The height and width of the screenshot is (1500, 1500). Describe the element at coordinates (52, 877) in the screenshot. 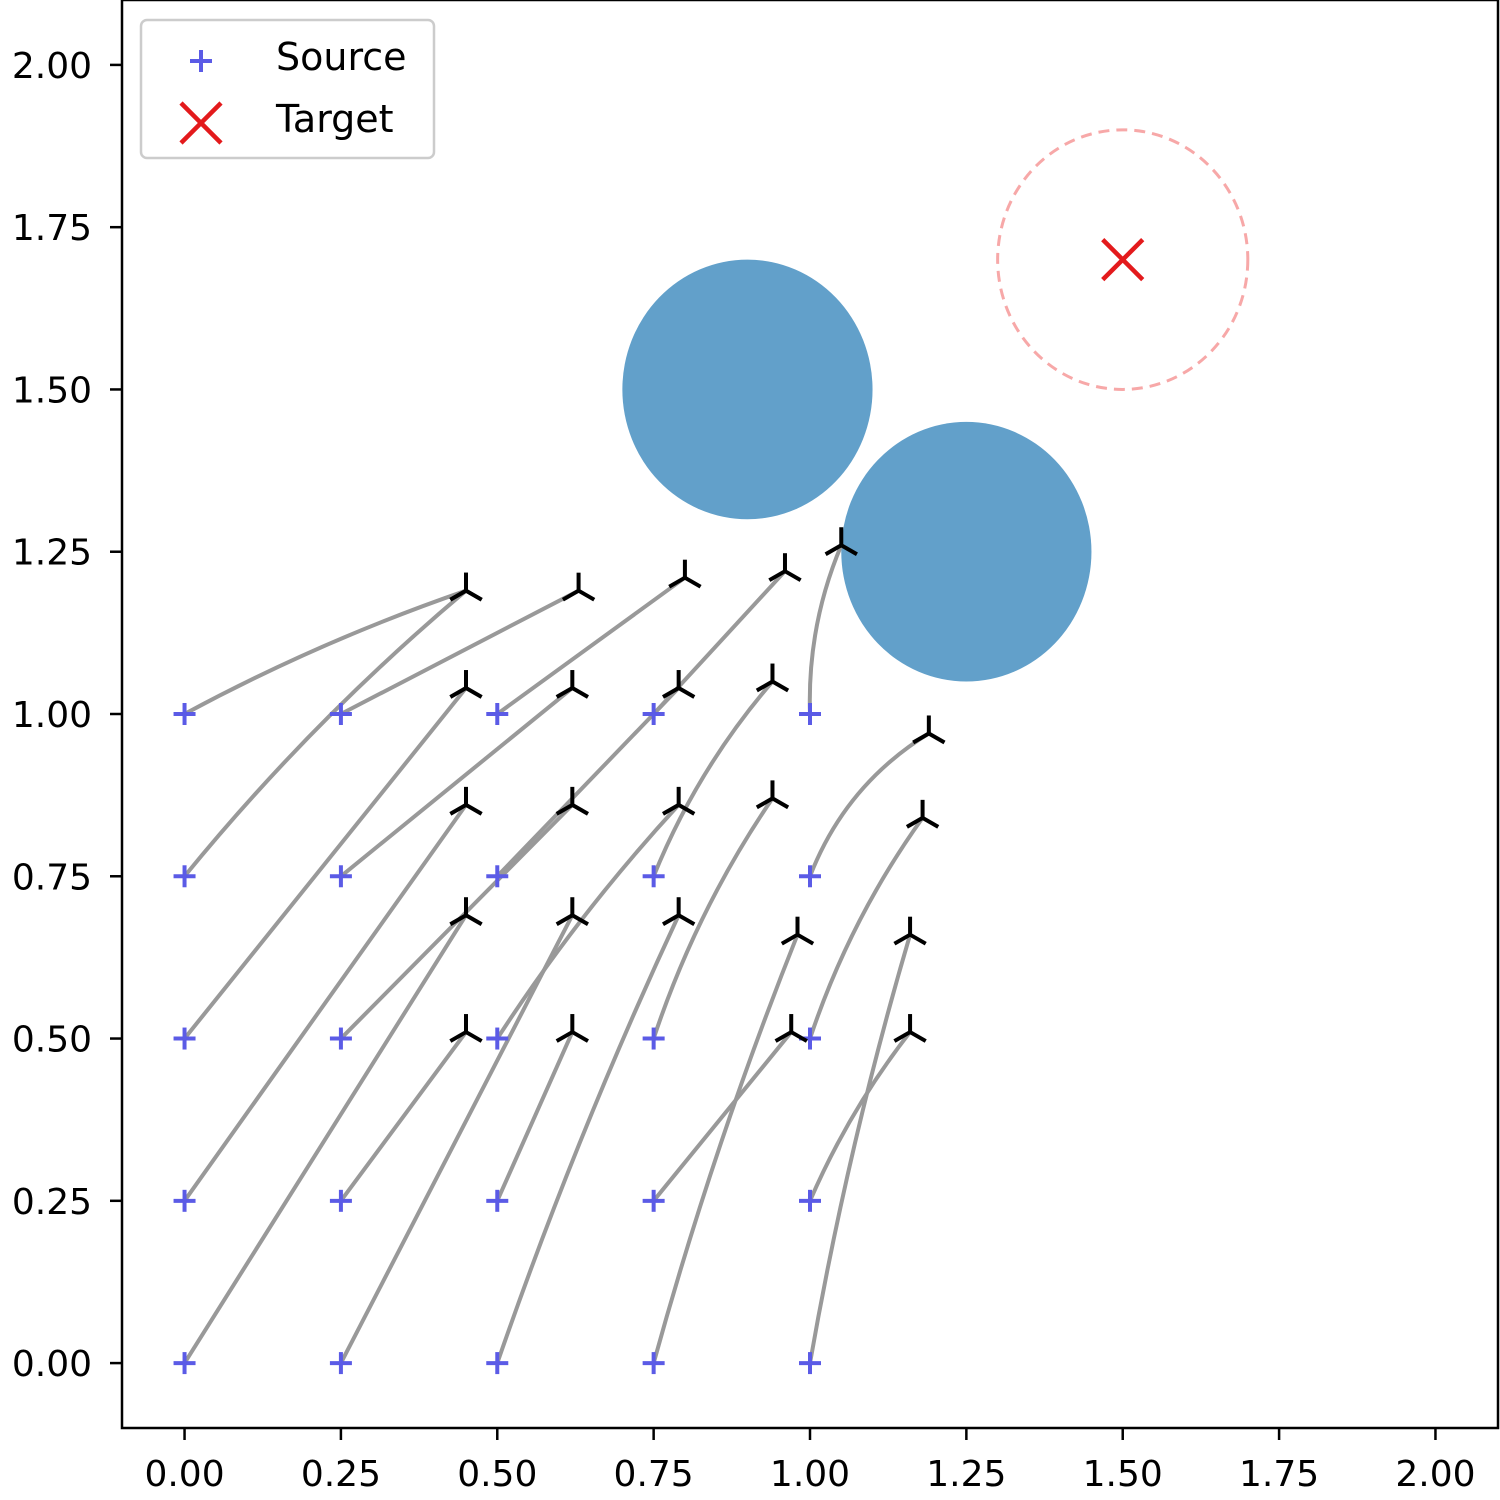

I see `y-tick-label-3: 0.75` at that location.